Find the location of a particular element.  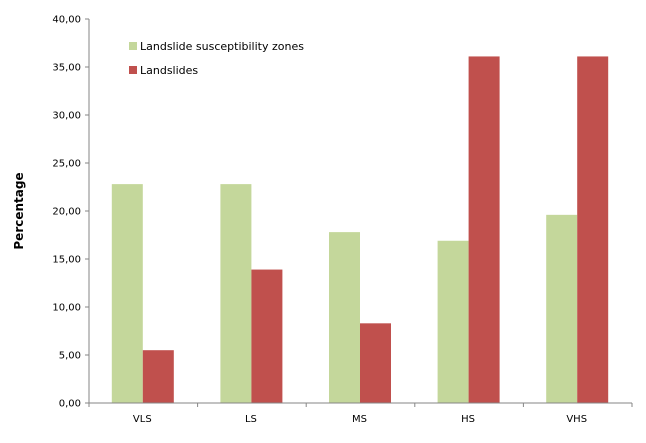

y-tick-label: 15,00 is located at coordinates (66, 260).